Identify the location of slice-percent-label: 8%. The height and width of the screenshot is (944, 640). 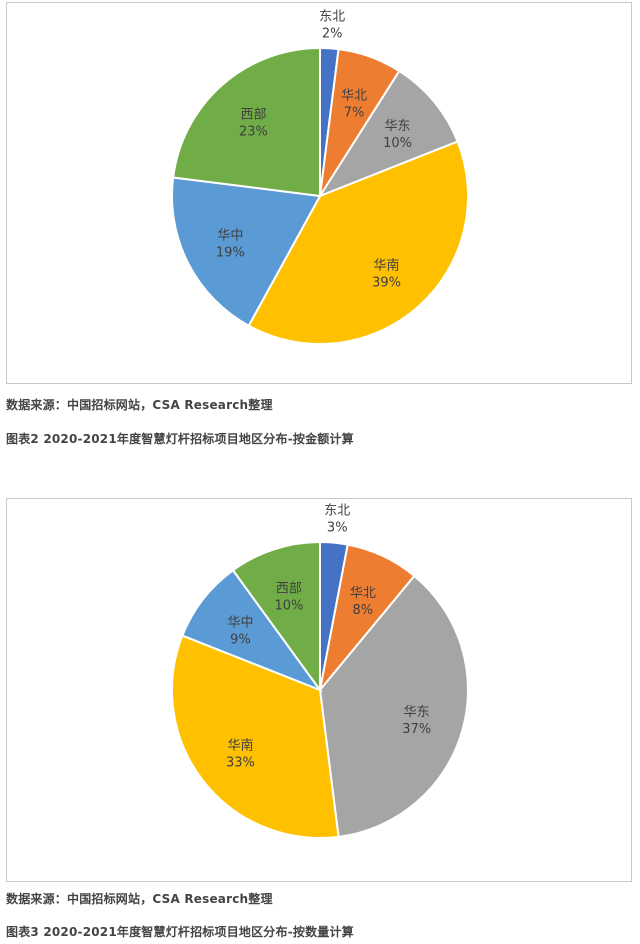
(363, 610).